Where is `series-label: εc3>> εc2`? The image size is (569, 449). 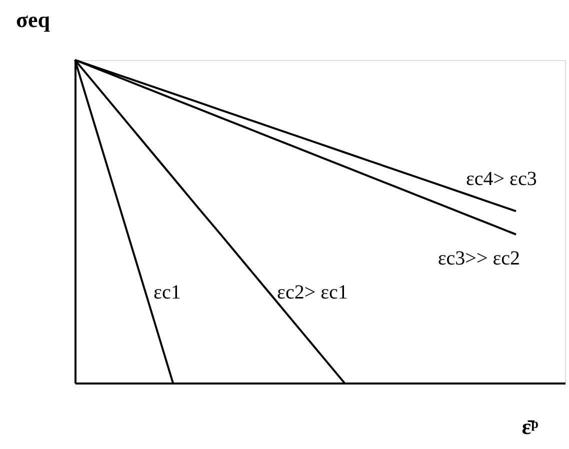 series-label: εc3>> εc2 is located at coordinates (479, 258).